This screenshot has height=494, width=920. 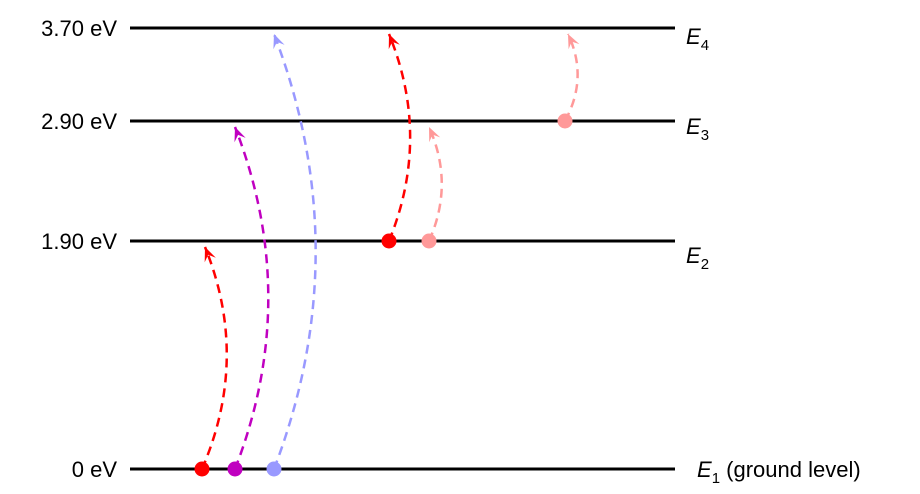 I want to click on energy-value-label: 0 eV, so click(x=95, y=469).